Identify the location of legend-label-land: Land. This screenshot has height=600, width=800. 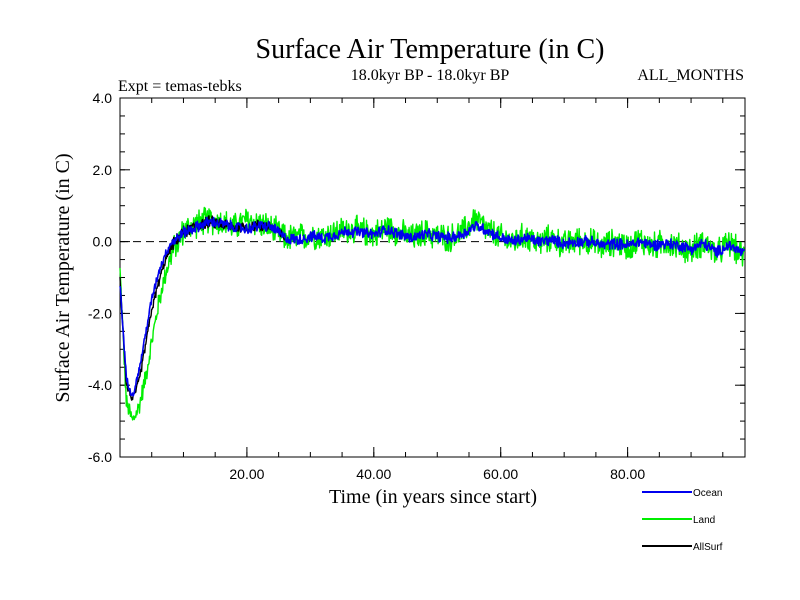
(704, 520).